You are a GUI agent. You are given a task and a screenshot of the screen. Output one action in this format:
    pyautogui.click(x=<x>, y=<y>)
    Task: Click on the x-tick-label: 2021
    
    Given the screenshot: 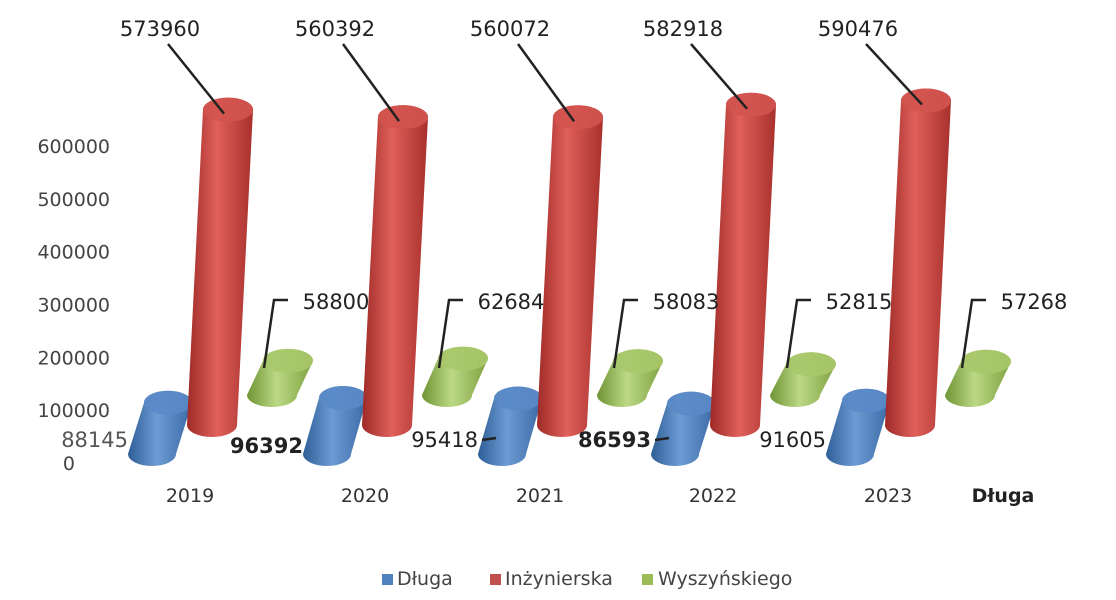 What is the action you would take?
    pyautogui.click(x=540, y=496)
    